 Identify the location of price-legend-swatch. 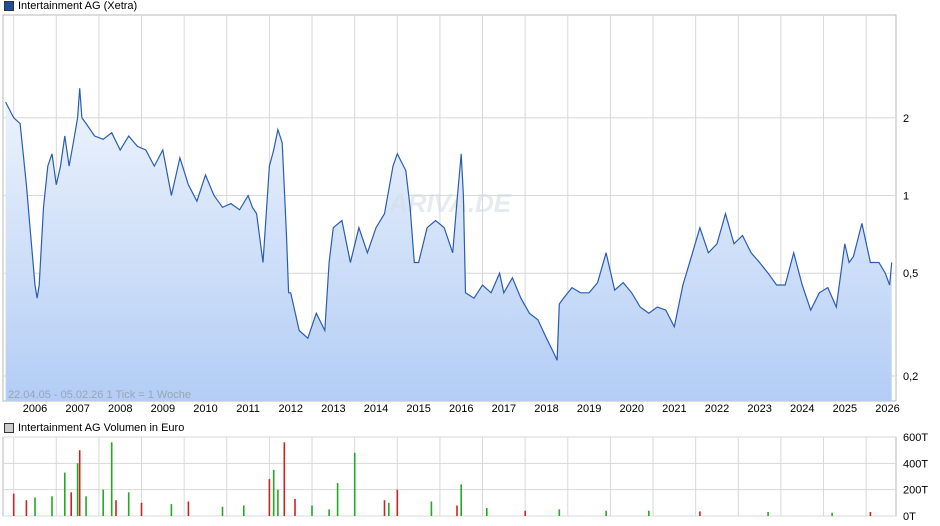
(9, 6).